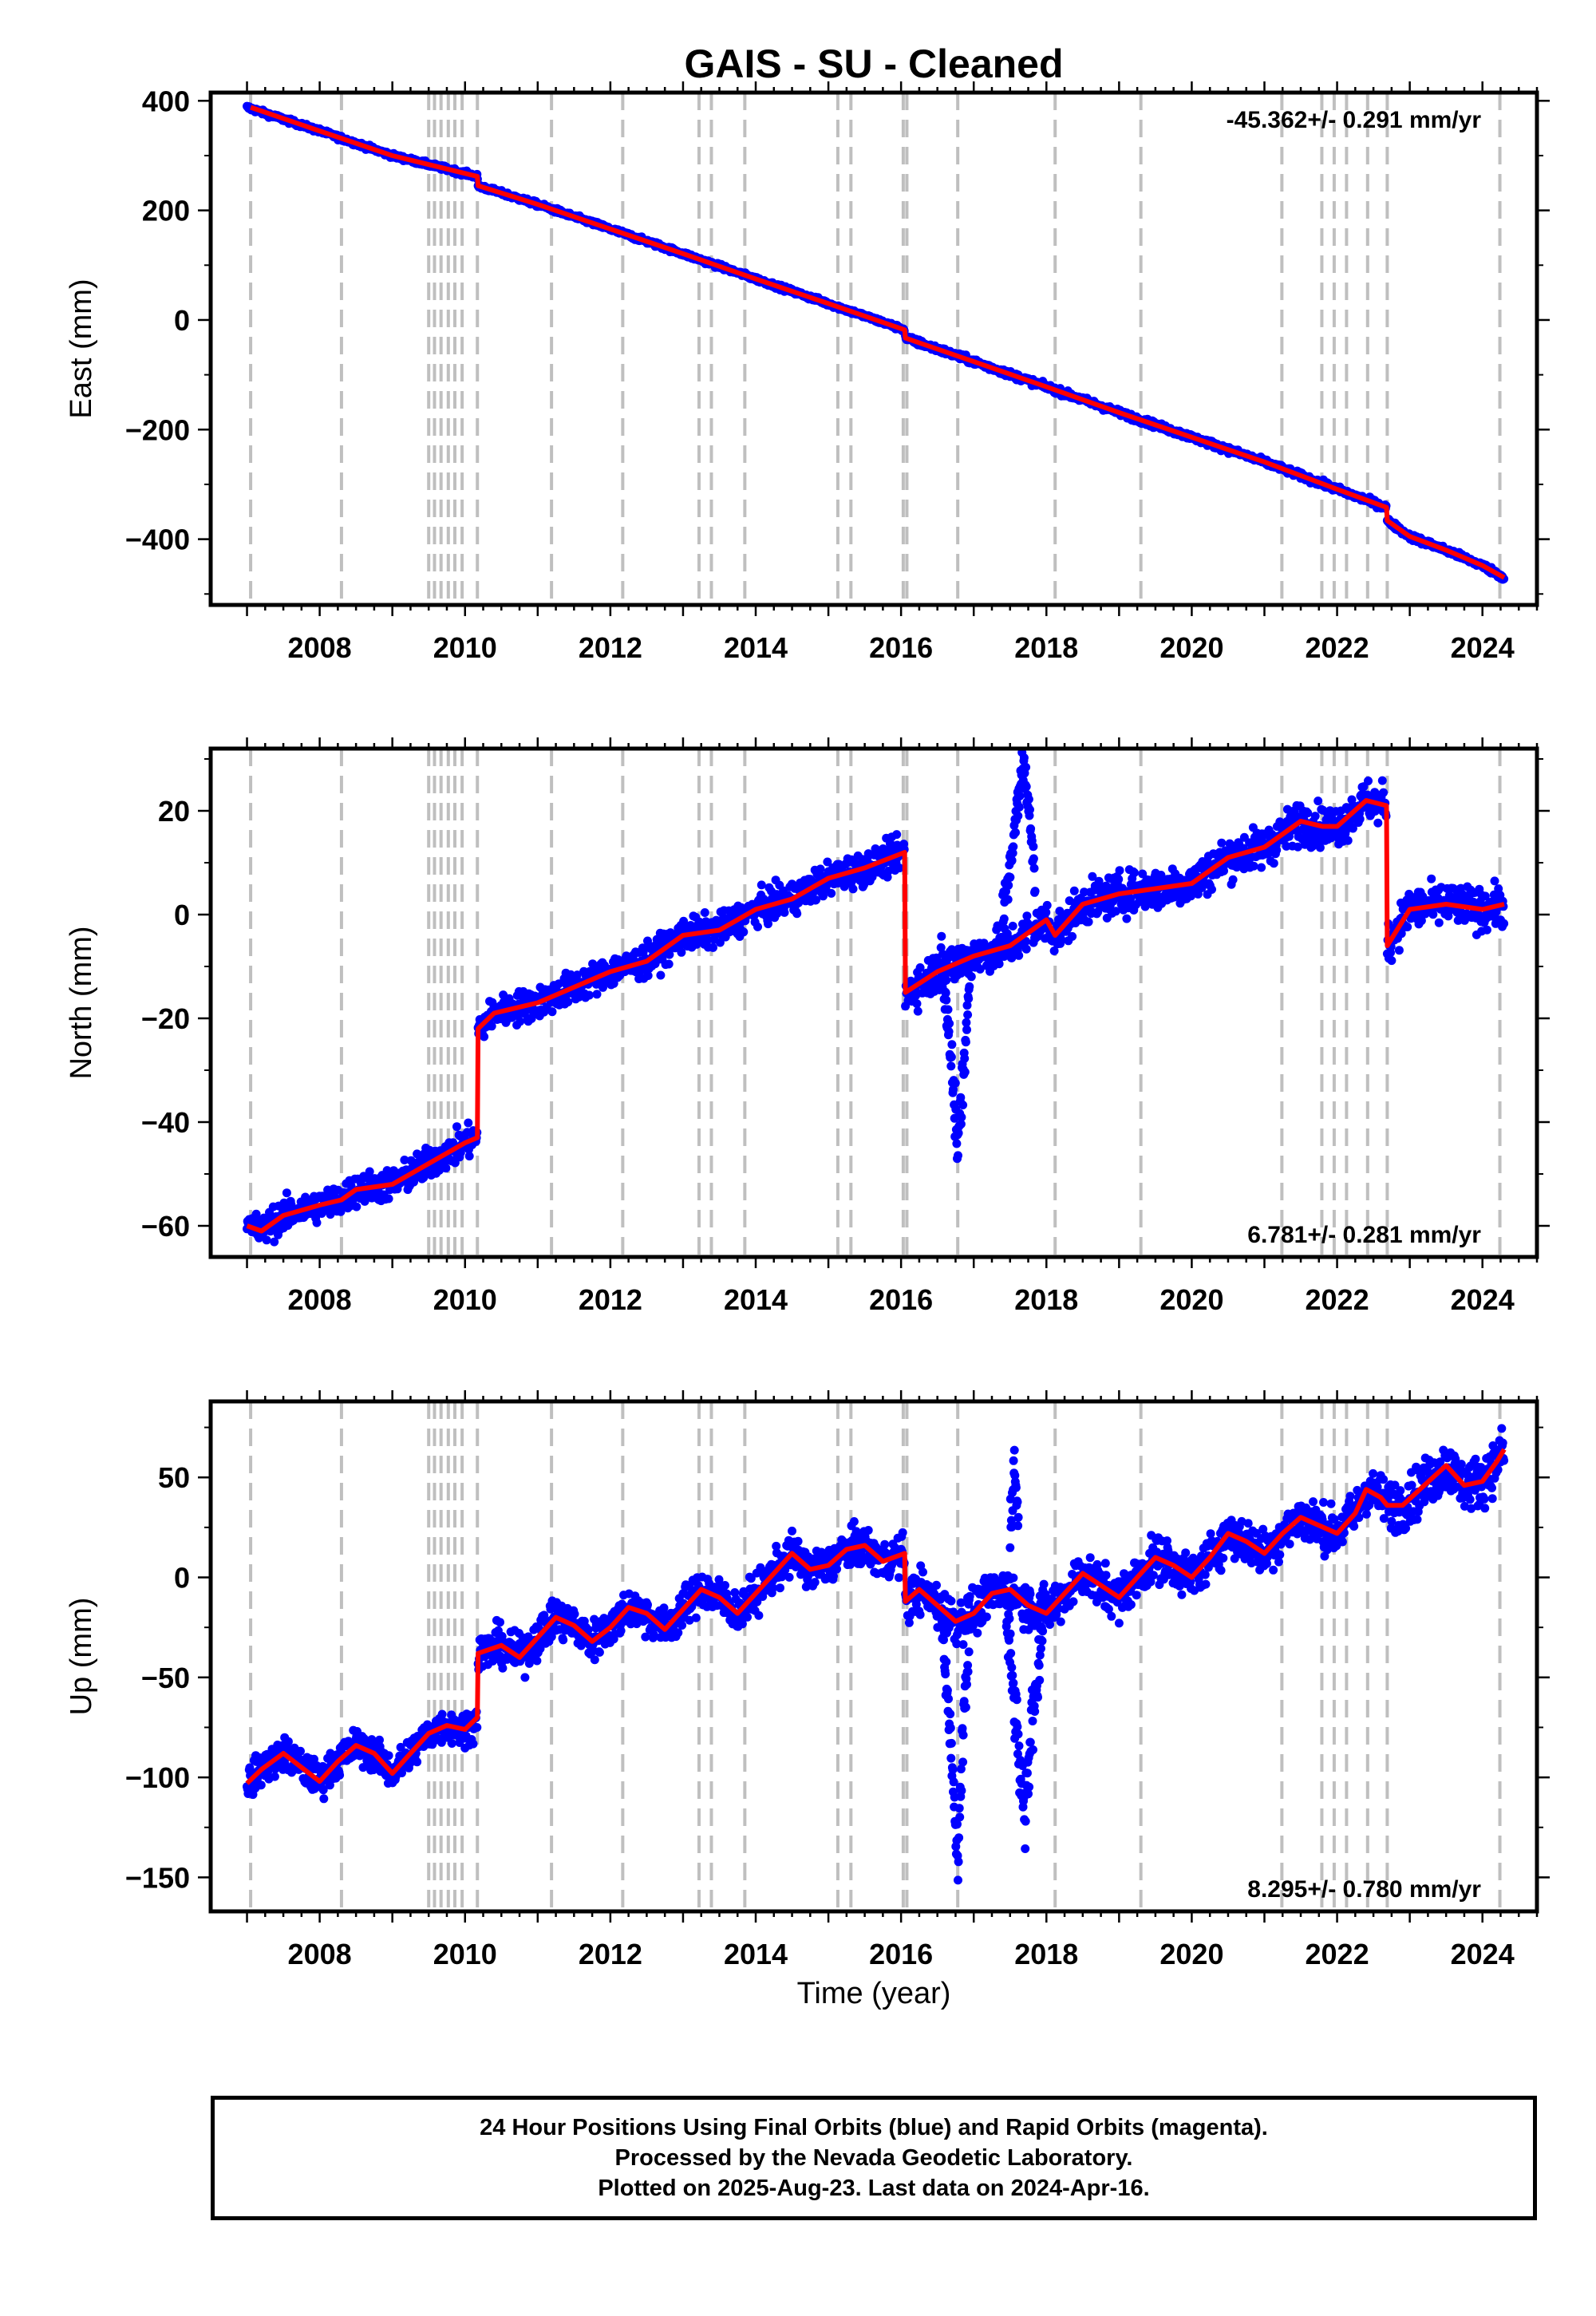  Describe the element at coordinates (1191, 647) in the screenshot. I see `x-tick-label: 2020` at that location.